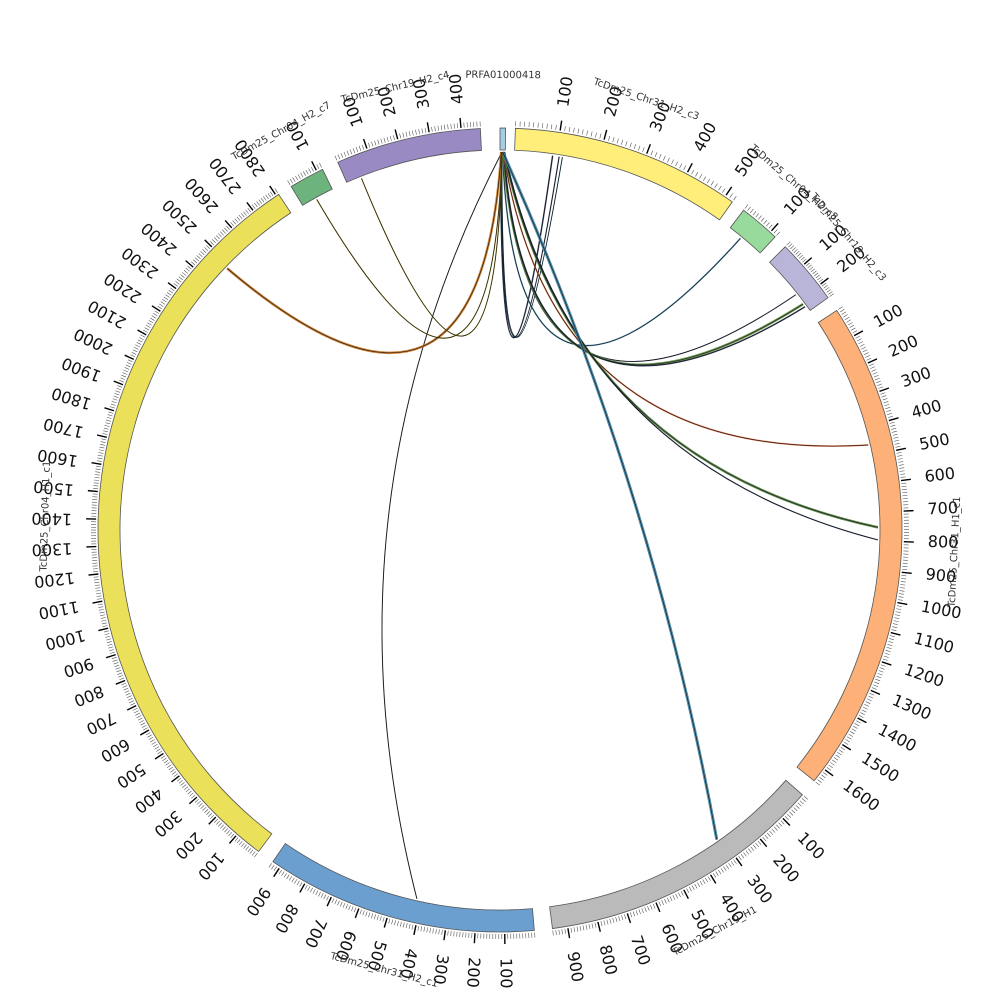  I want to click on tick-label: 500, so click(935, 441).